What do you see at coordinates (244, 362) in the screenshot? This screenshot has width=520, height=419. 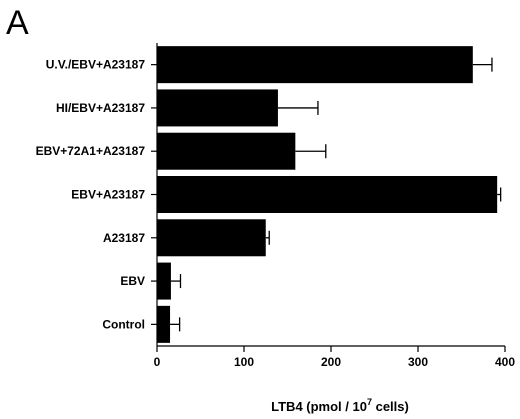 I see `x-tick-label-1: 100` at bounding box center [244, 362].